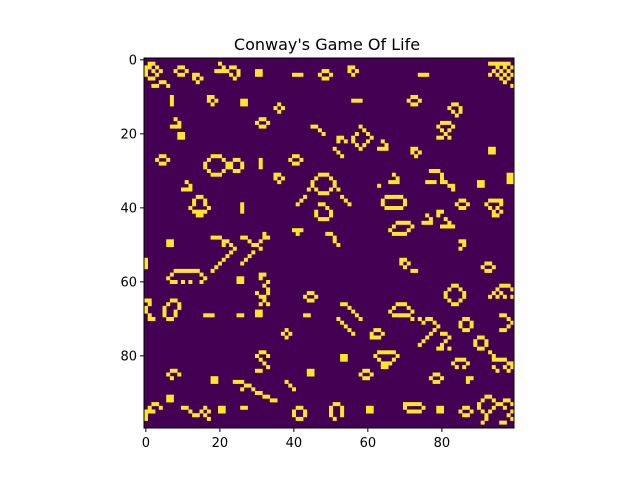  What do you see at coordinates (128, 282) in the screenshot?
I see `y-tick-label: 60` at bounding box center [128, 282].